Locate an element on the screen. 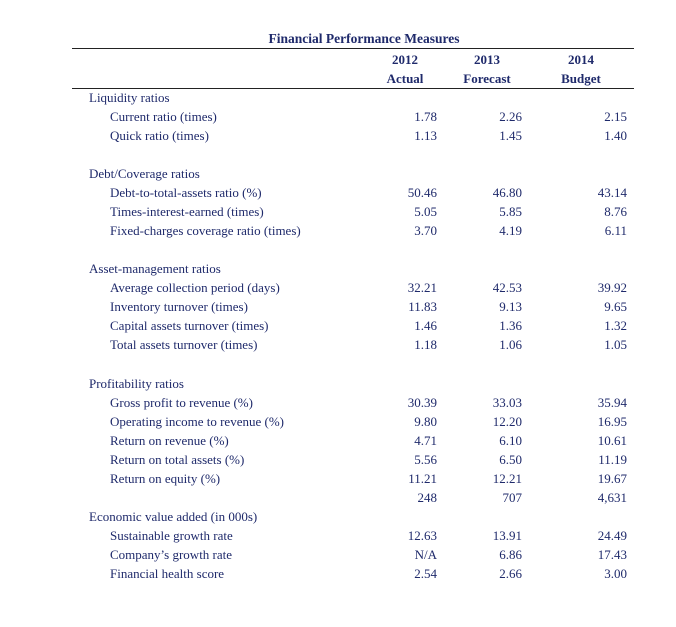 This screenshot has width=676, height=627. cell-2014: 3.00 is located at coordinates (615, 573).